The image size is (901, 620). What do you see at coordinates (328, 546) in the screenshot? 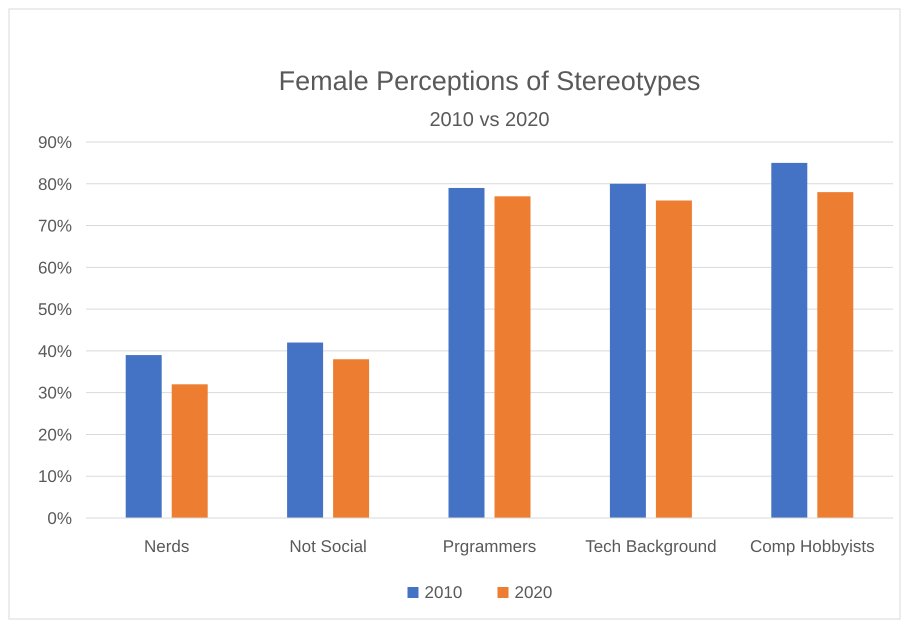
I see `x-tick-label: Not Social` at bounding box center [328, 546].